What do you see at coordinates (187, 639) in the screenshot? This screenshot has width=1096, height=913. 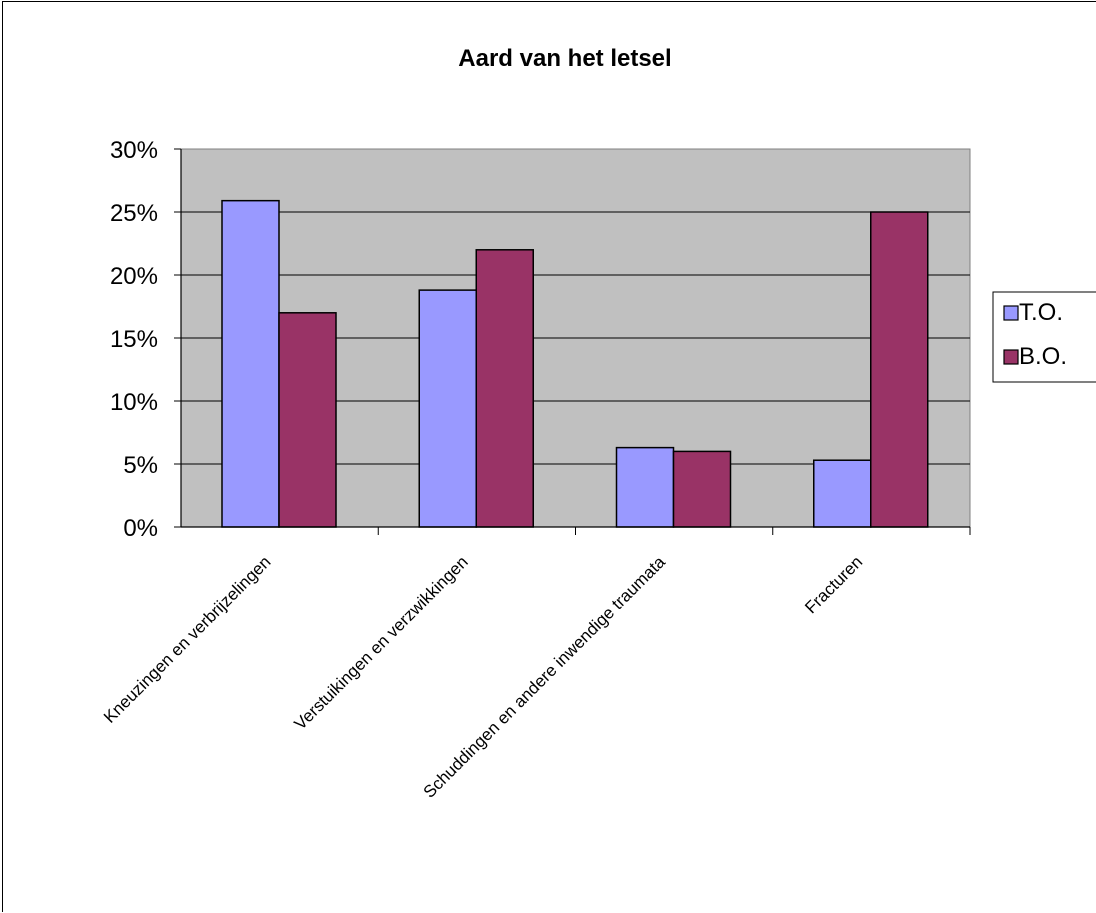 I see `x-tick-label: Kneuzingen en verbrijzelingen` at bounding box center [187, 639].